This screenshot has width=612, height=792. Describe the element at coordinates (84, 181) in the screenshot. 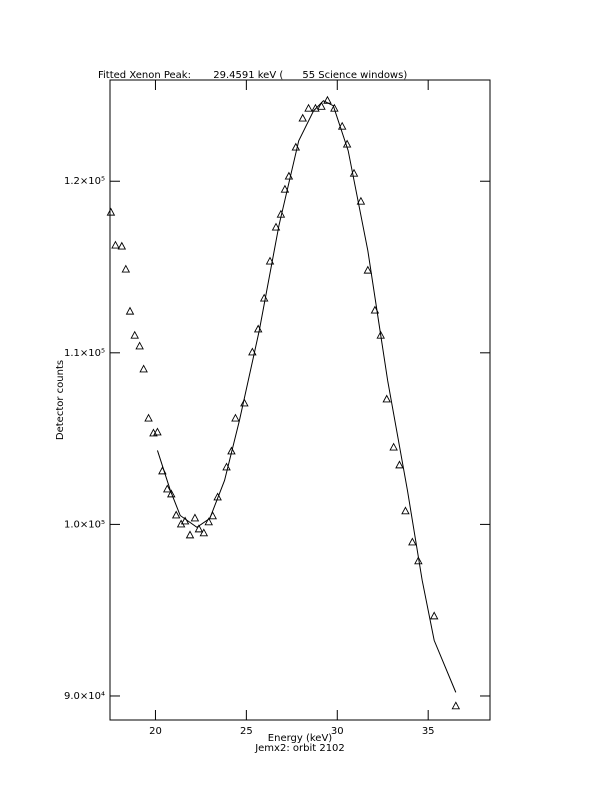

I see `y-tick-label: 1.2×10⁵` at that location.